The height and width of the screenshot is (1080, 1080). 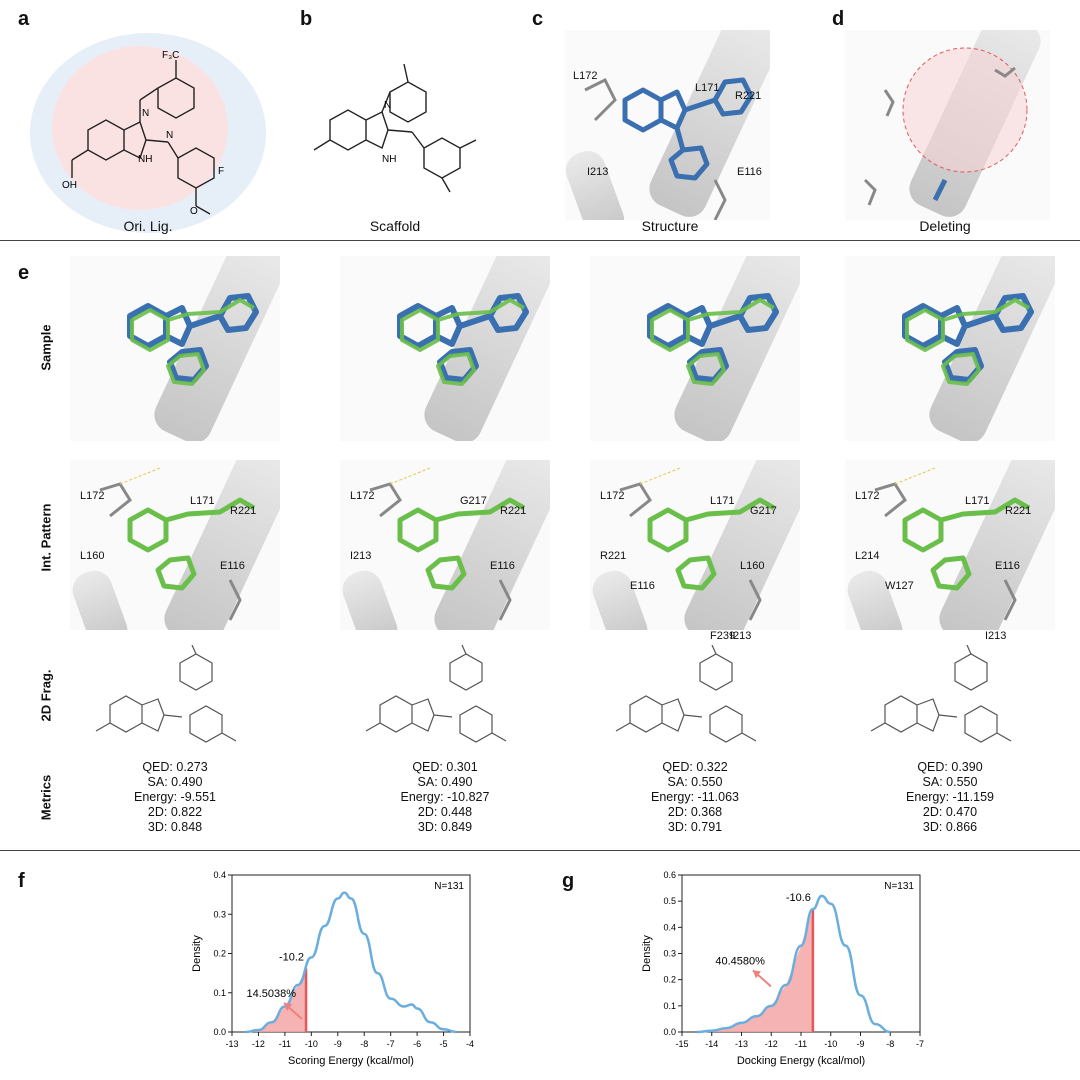 I want to click on x-tick-label: -5, so click(x=444, y=1044).